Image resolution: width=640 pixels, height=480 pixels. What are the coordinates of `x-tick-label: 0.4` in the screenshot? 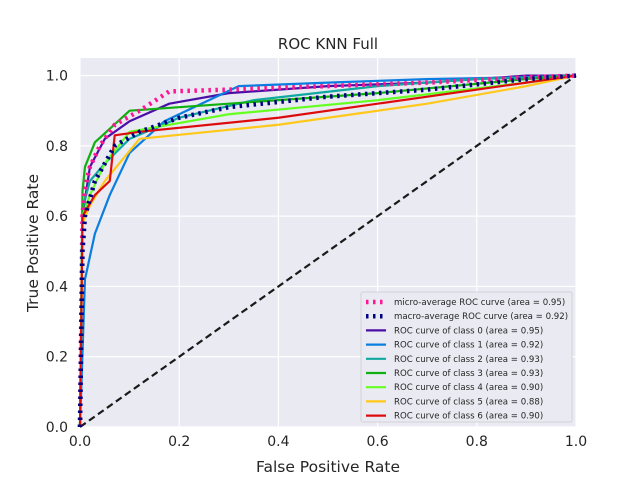 It's located at (278, 442).